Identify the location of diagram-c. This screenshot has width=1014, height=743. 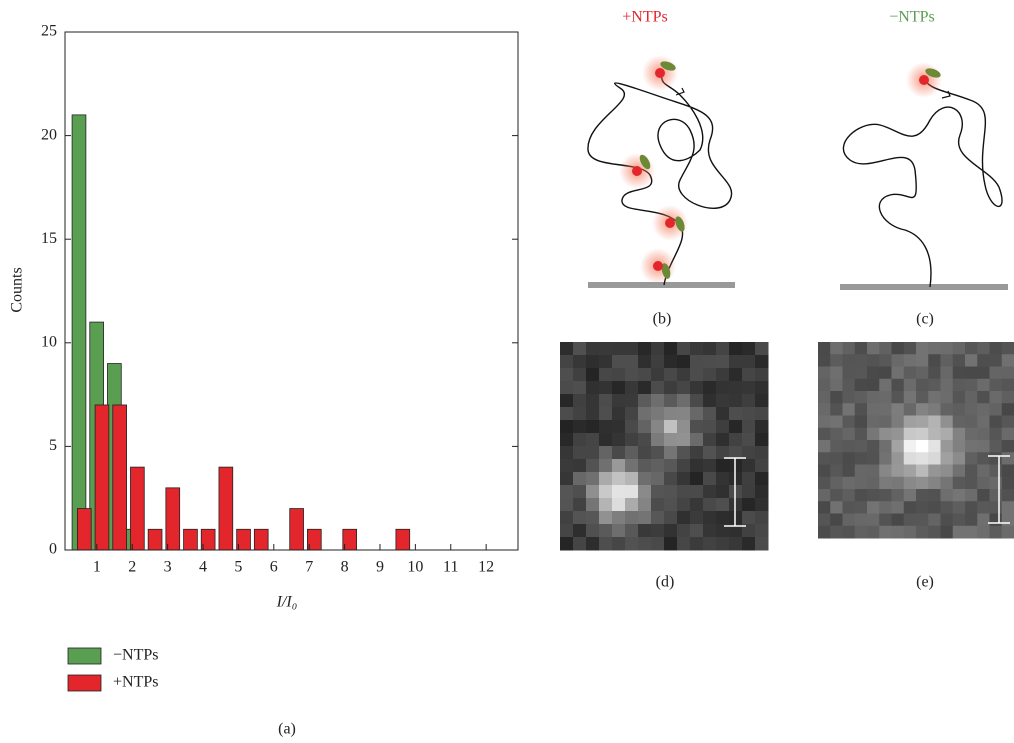
(924, 176).